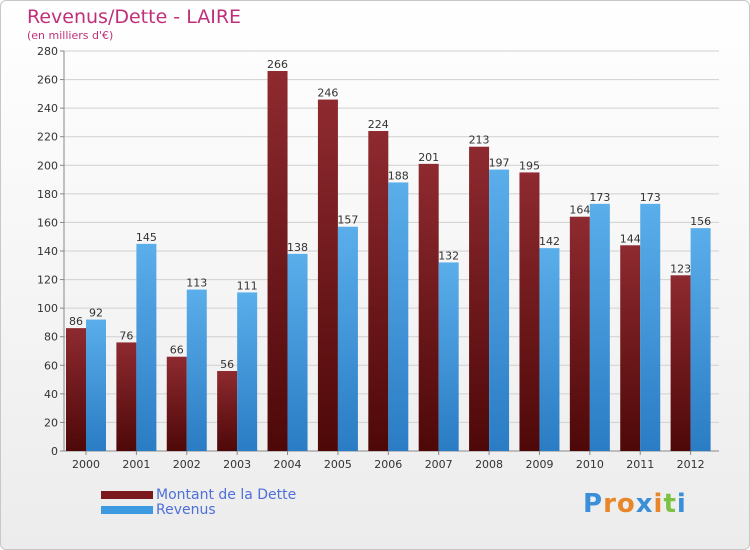 This screenshot has width=750, height=550. What do you see at coordinates (247, 285) in the screenshot?
I see `data-label: 111` at bounding box center [247, 285].